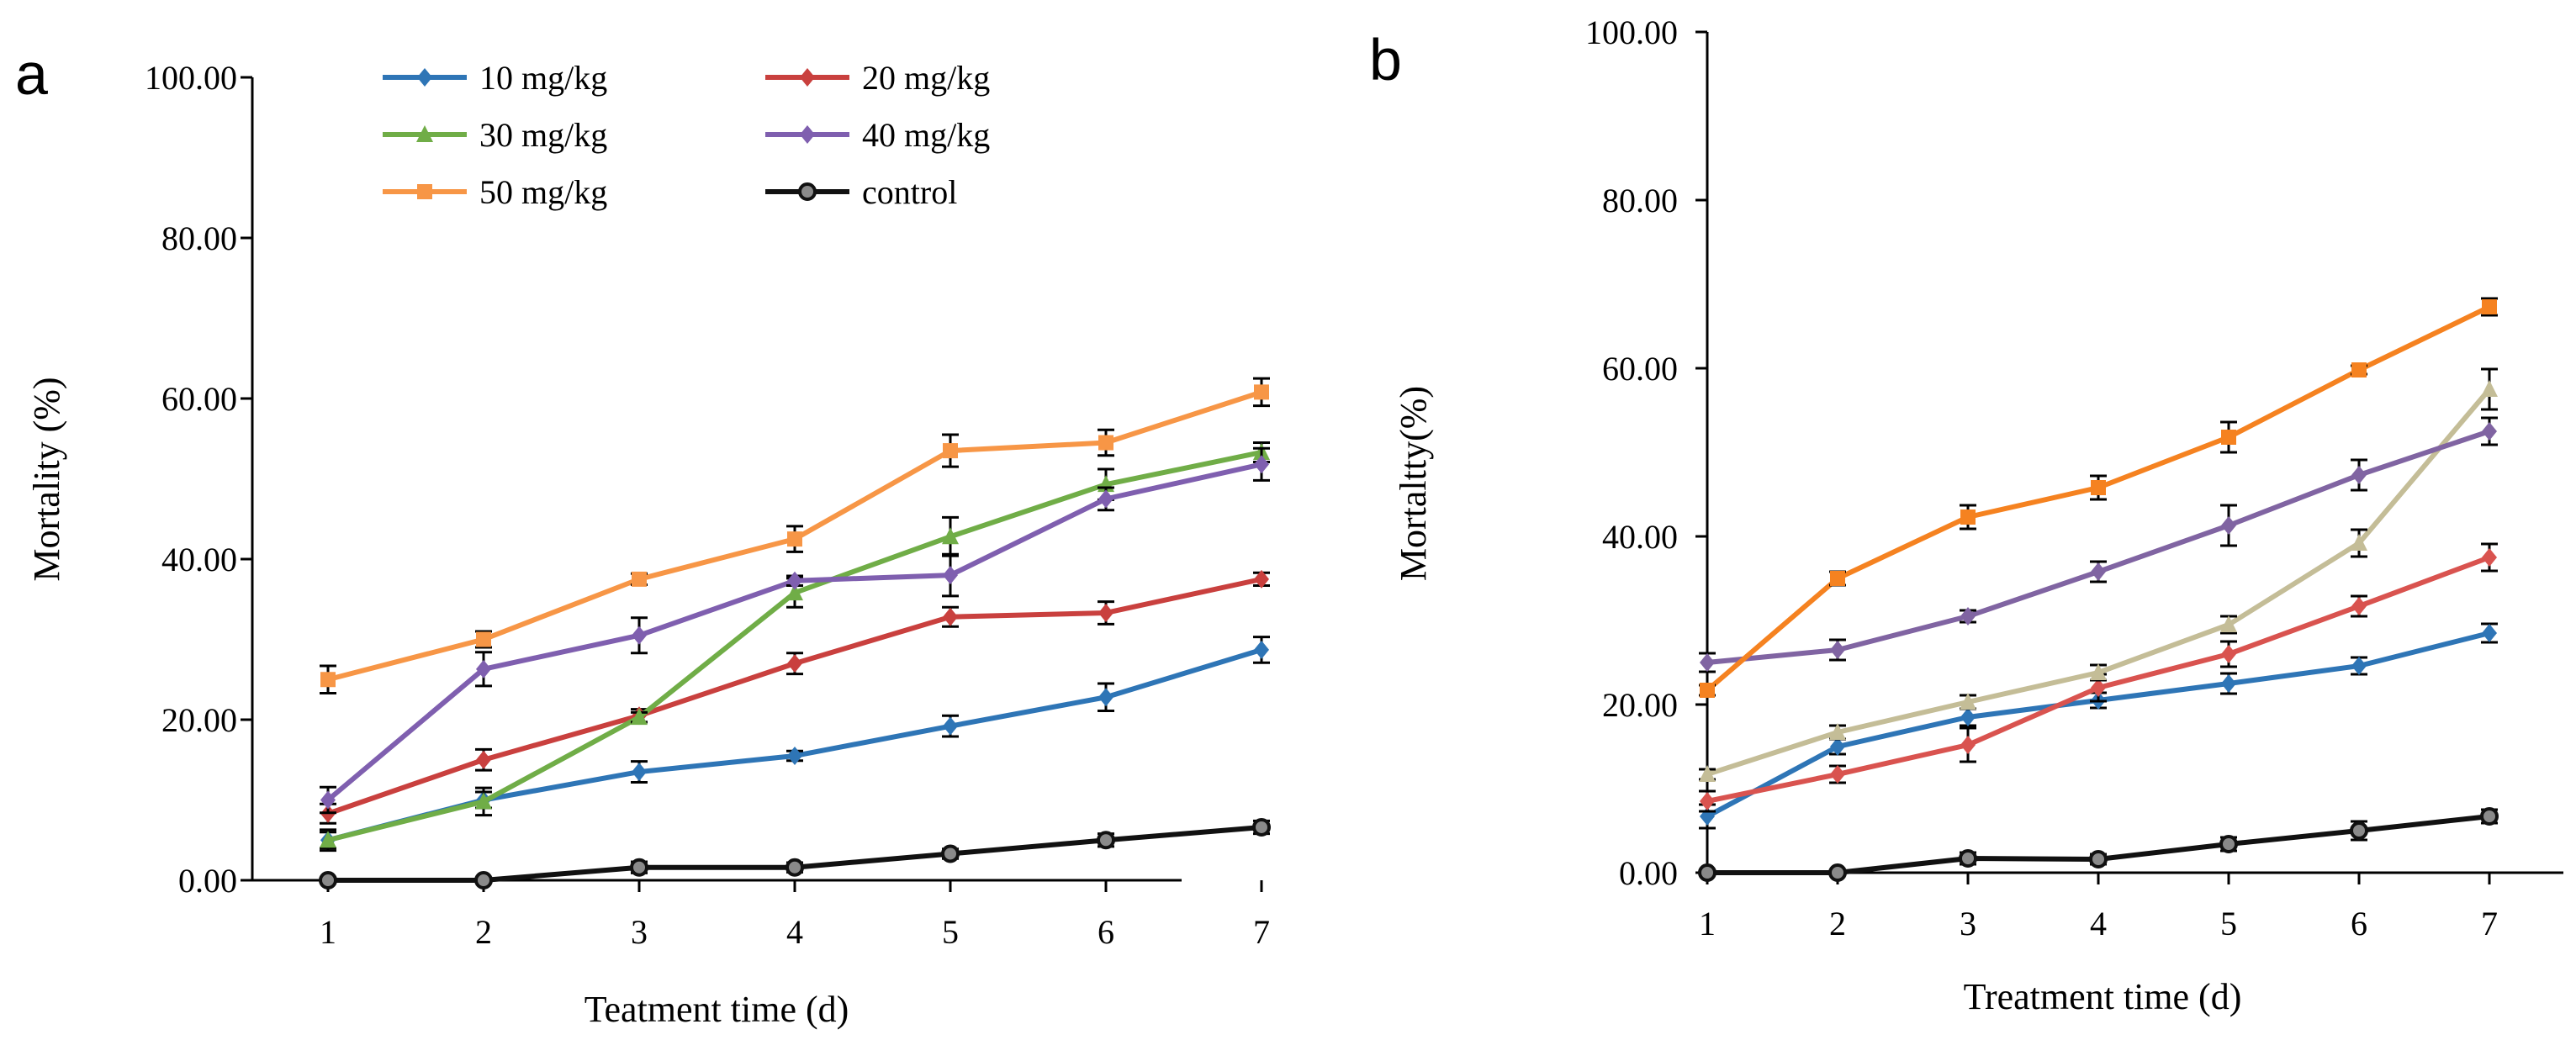  What do you see at coordinates (543, 78) in the screenshot?
I see `legend-label: 10 mg/kg` at bounding box center [543, 78].